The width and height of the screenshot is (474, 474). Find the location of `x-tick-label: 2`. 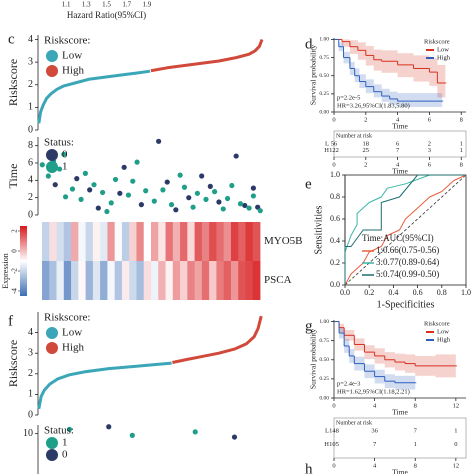

x-tick-label: 2 is located at coordinates (365, 119).